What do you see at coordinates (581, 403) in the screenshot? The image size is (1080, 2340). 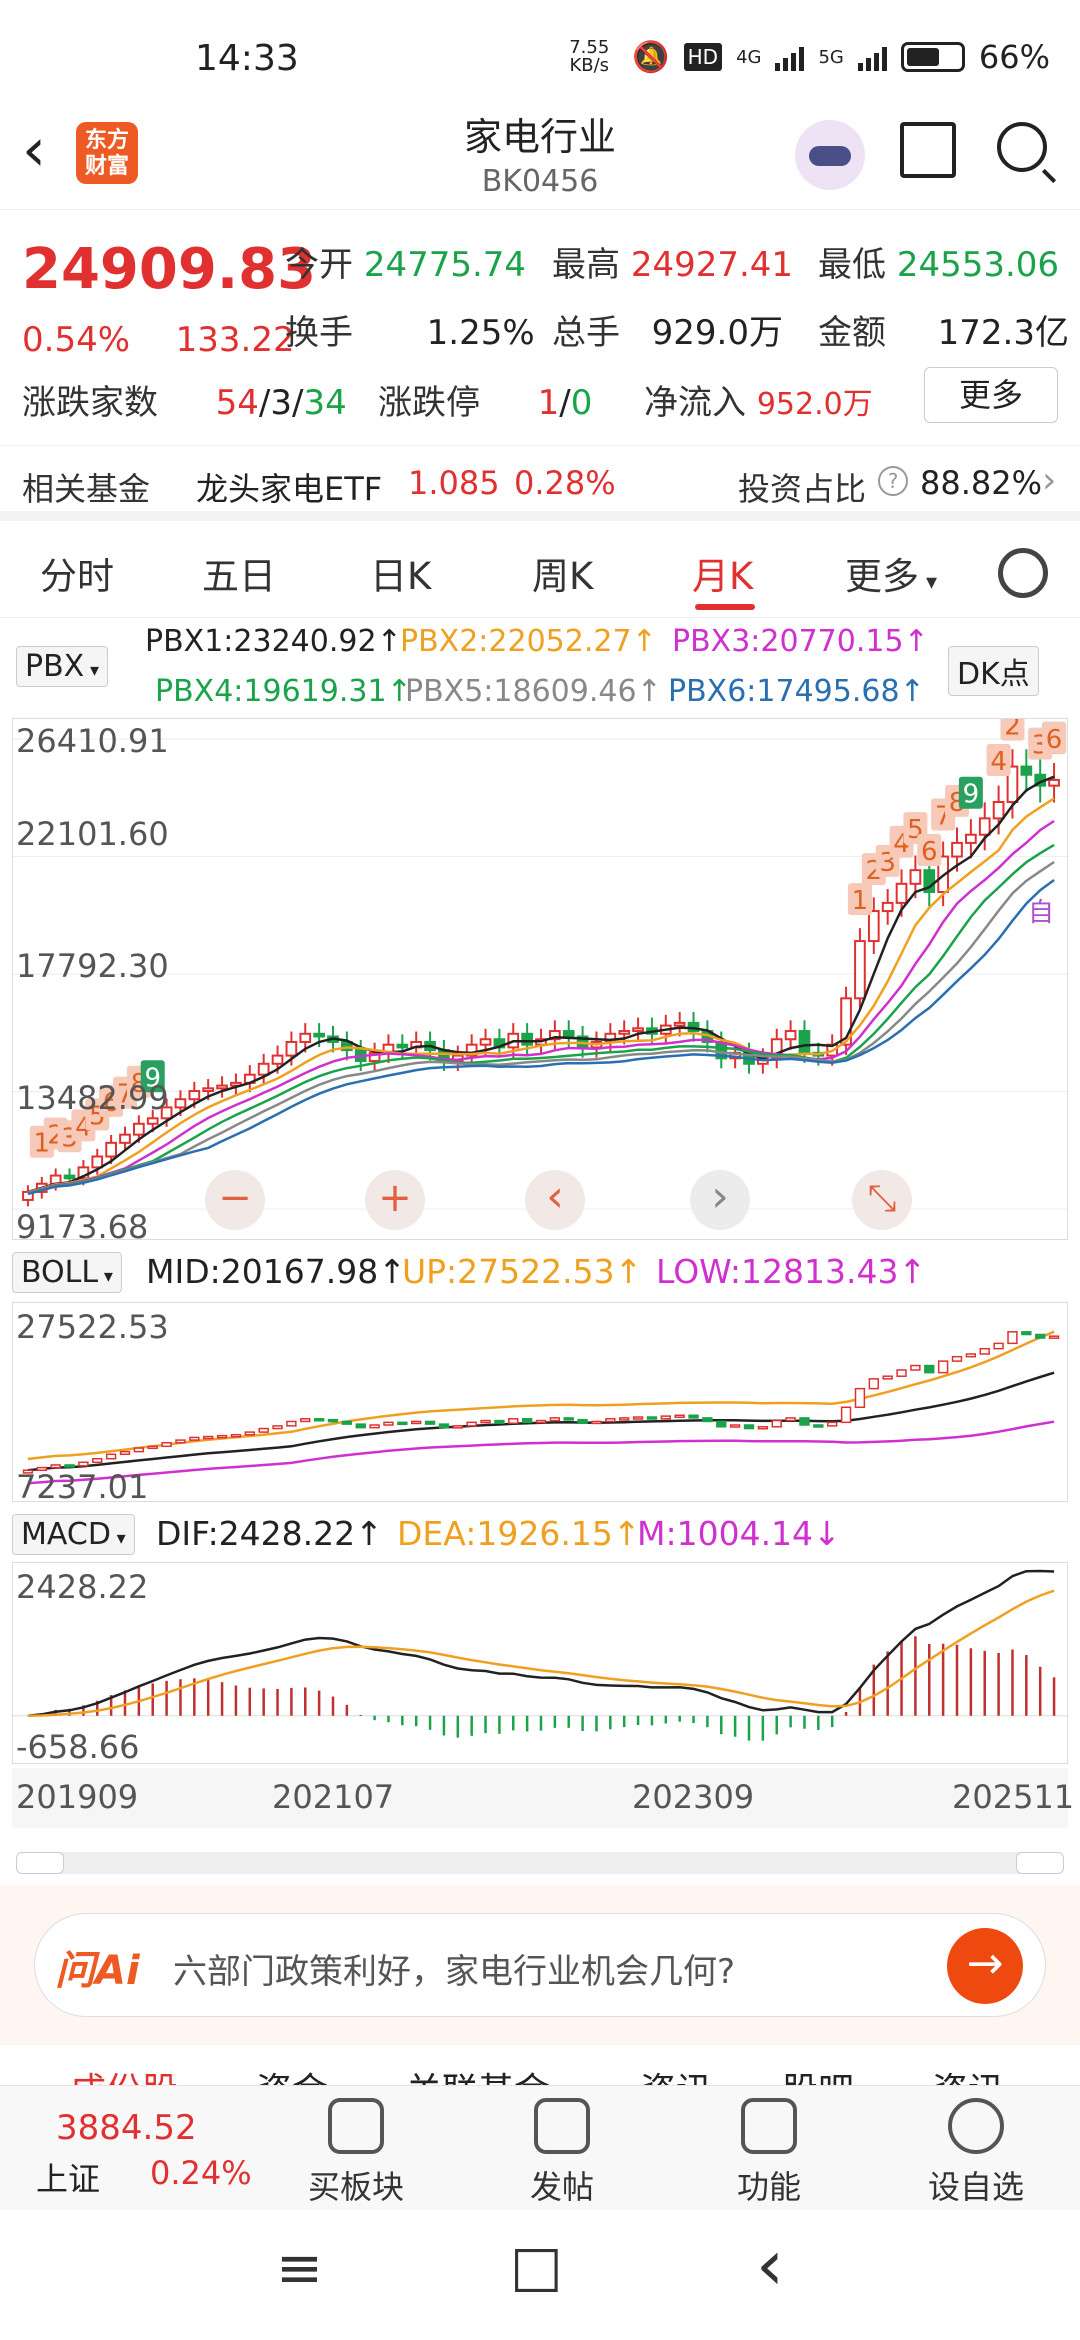 I see `limit-down: 0` at bounding box center [581, 403].